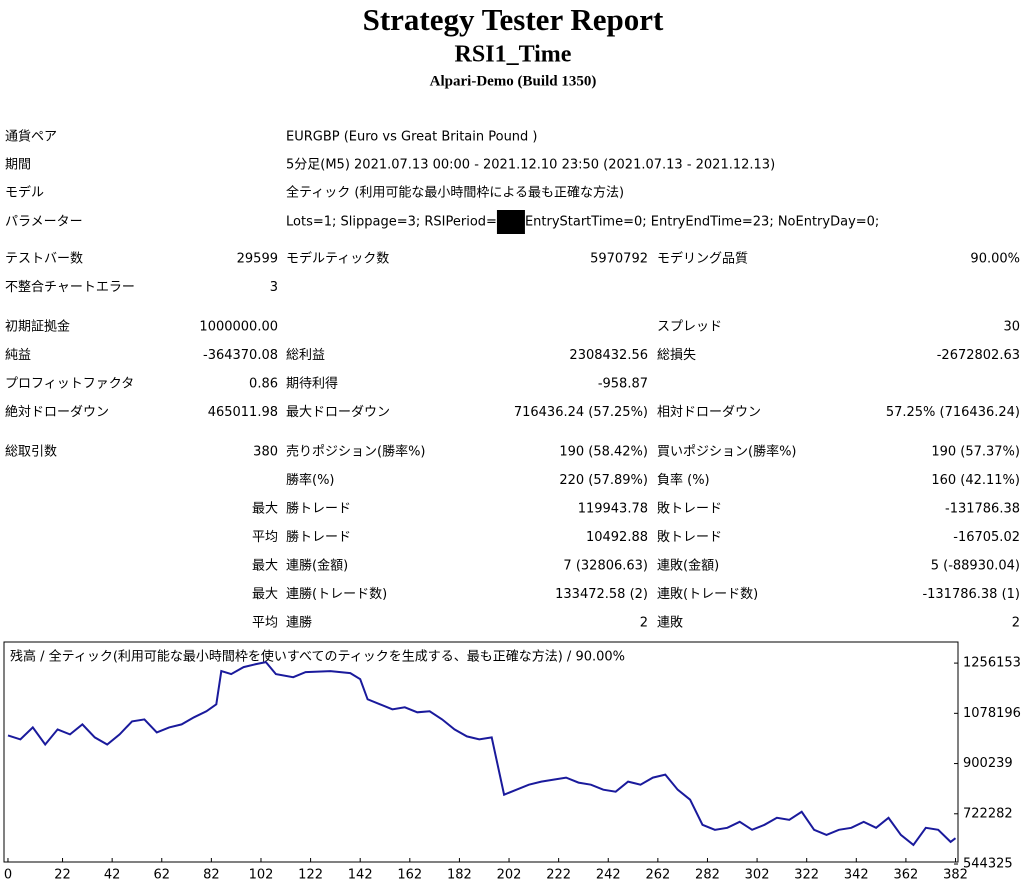  What do you see at coordinates (337, 259) in the screenshot?
I see `stat-label: モデルティック数` at bounding box center [337, 259].